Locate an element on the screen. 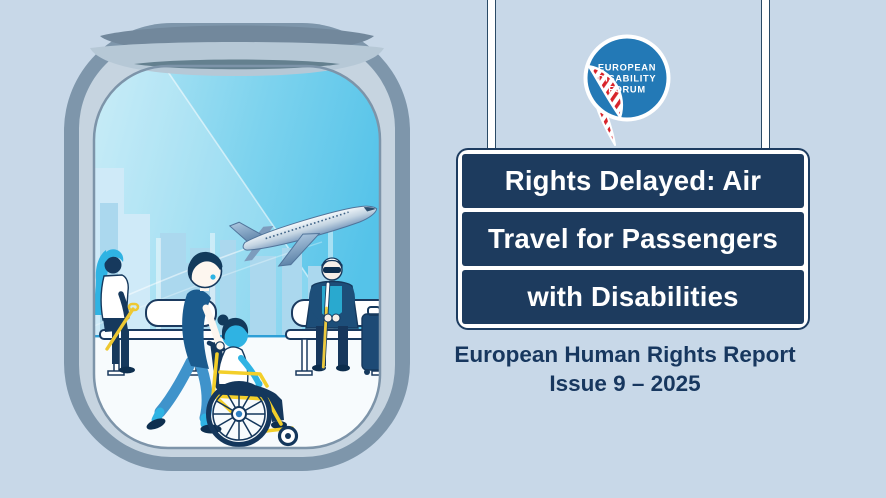 This screenshot has width=886, height=498. blind-man-with-white-cane is located at coordinates (342, 316).